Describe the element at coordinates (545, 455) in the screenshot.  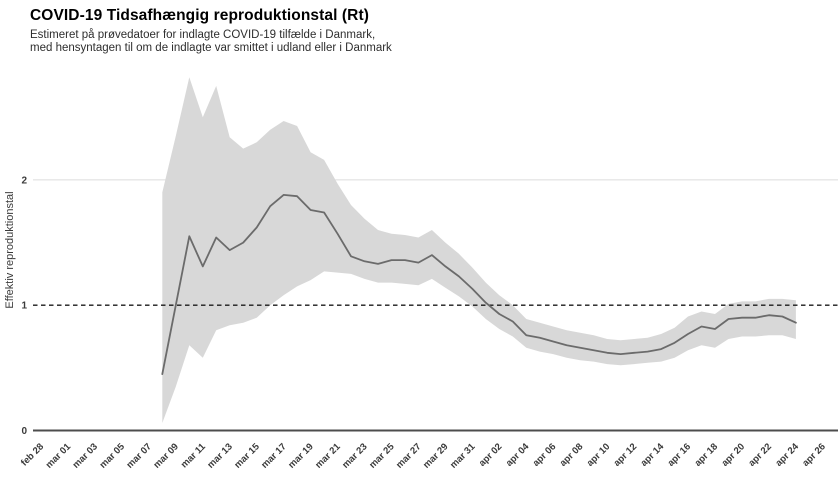
I see `x-tick-label: apr 06` at that location.